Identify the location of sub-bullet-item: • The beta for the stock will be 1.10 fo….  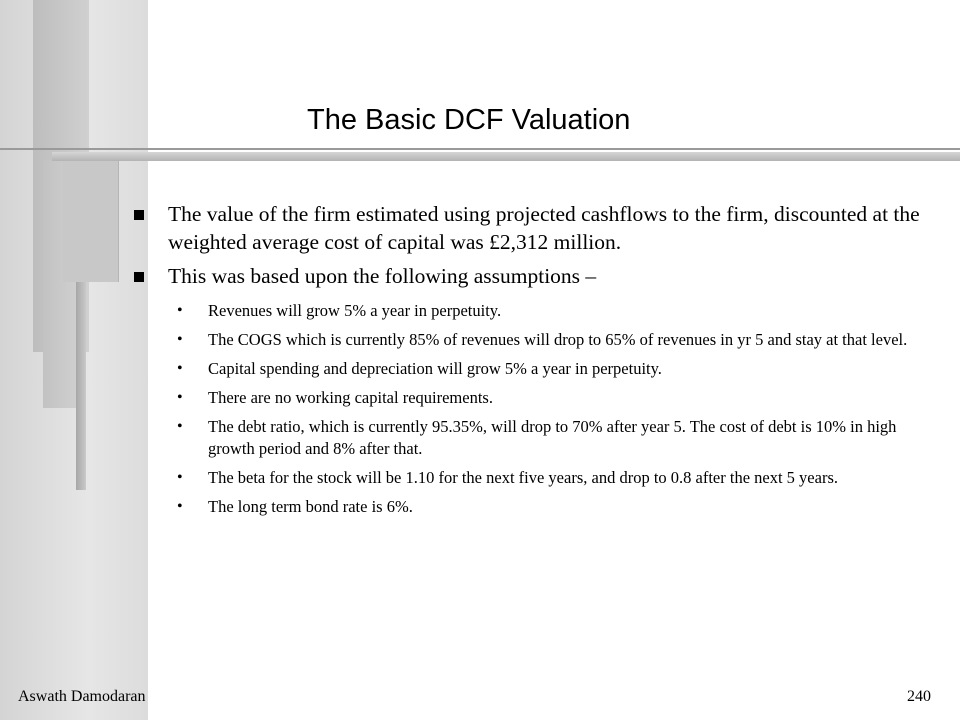
(530, 478).